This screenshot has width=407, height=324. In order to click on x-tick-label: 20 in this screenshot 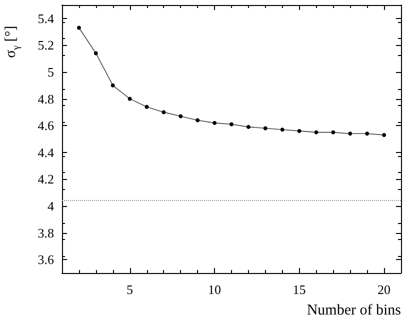, I will do `click(384, 289)`.